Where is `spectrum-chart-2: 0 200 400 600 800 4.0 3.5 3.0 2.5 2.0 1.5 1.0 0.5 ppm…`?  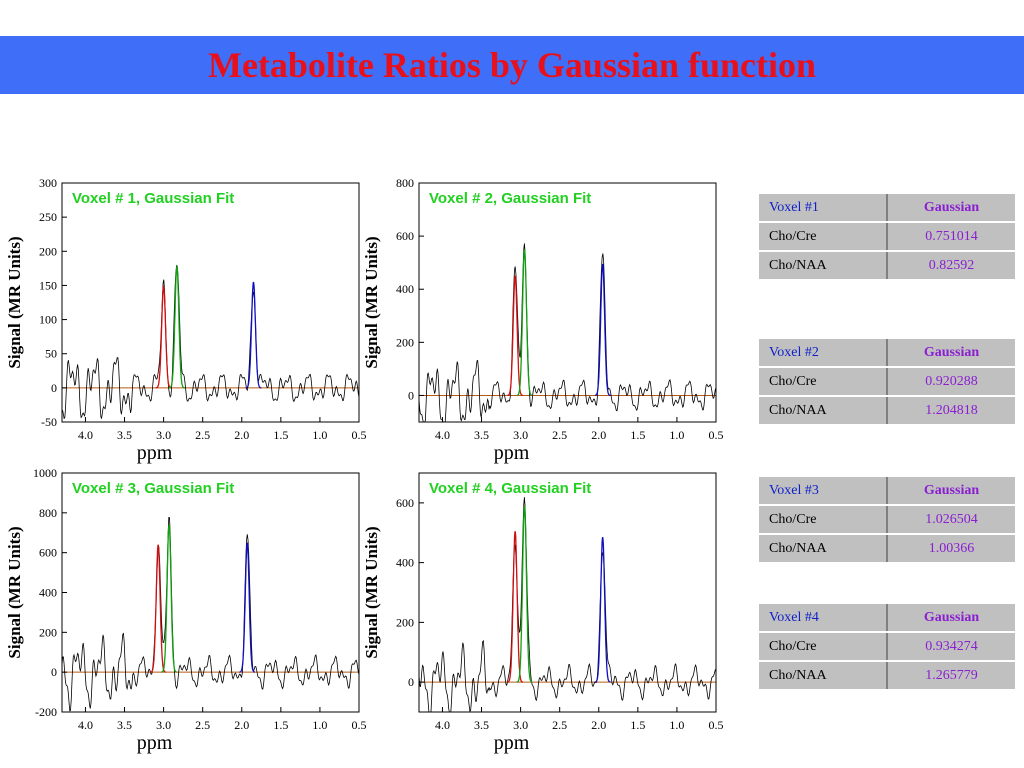
spectrum-chart-2: 0 200 400 600 800 4.0 3.5 3.0 2.5 2.0 1.5 1.0 0.5 ppm… is located at coordinates (543, 320).